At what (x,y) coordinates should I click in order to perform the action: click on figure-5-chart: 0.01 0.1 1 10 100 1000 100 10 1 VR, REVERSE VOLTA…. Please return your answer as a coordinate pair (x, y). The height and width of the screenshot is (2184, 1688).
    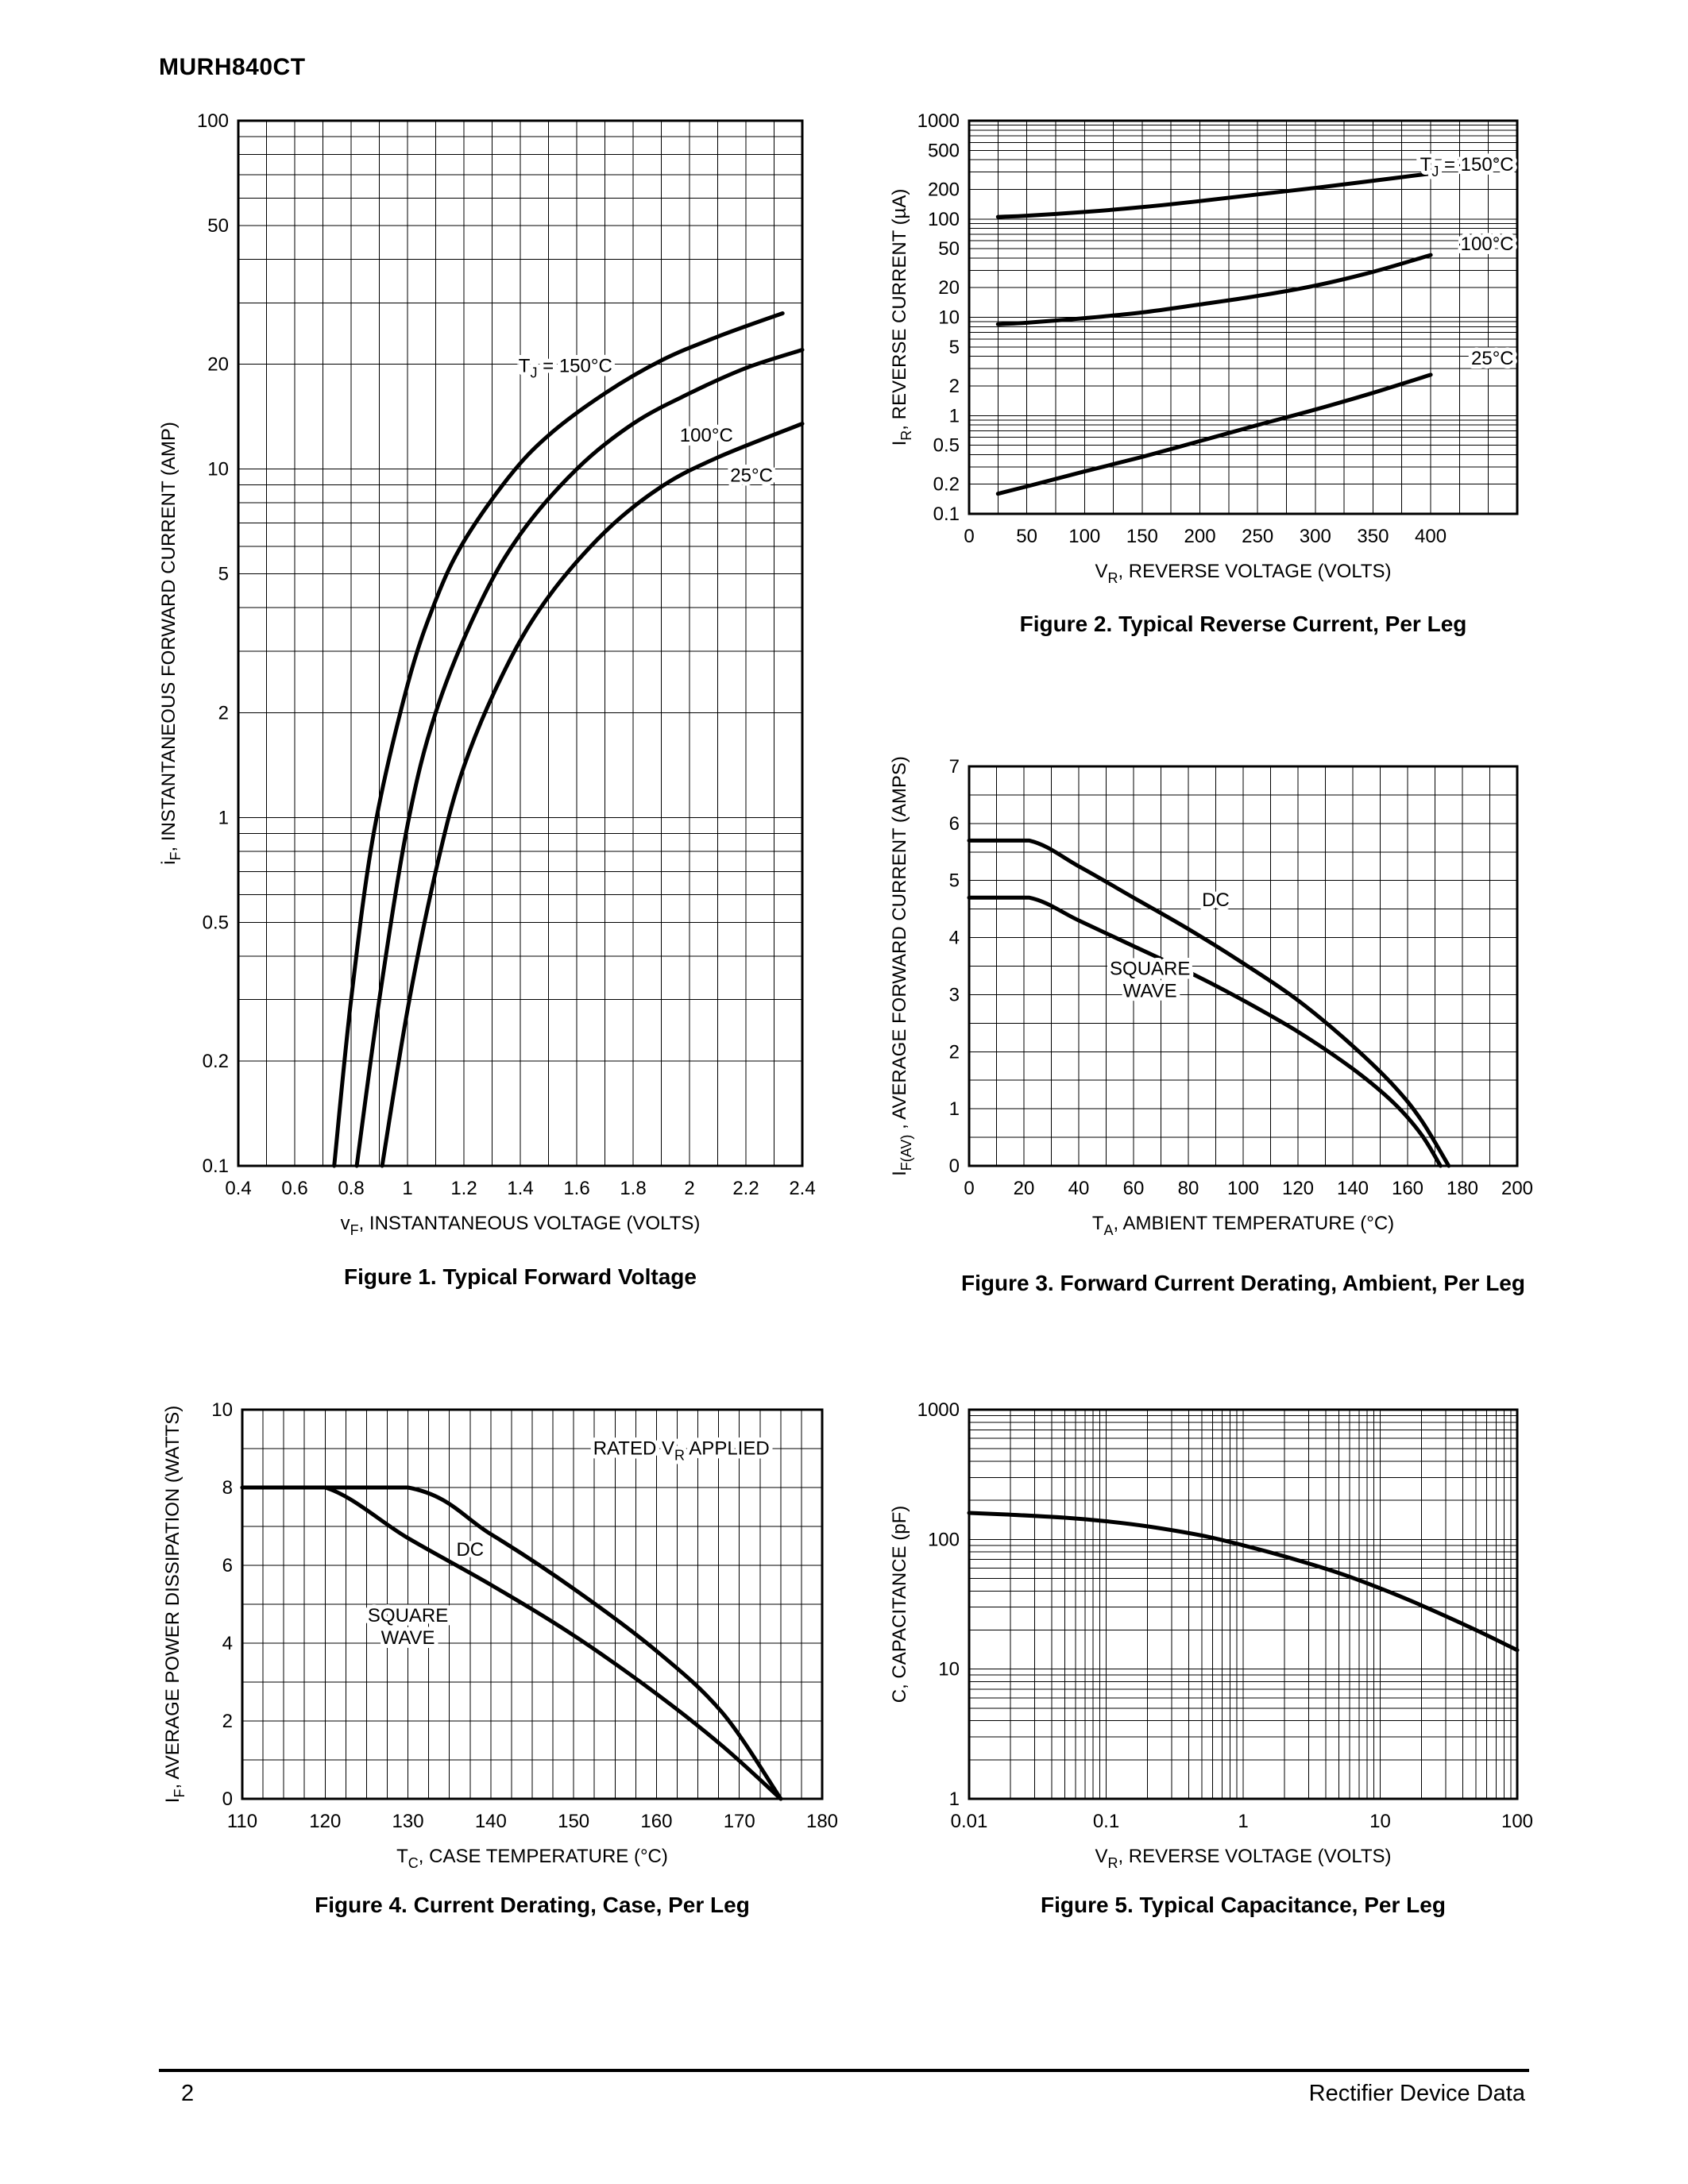
    Looking at the image, I should click on (1211, 1635).